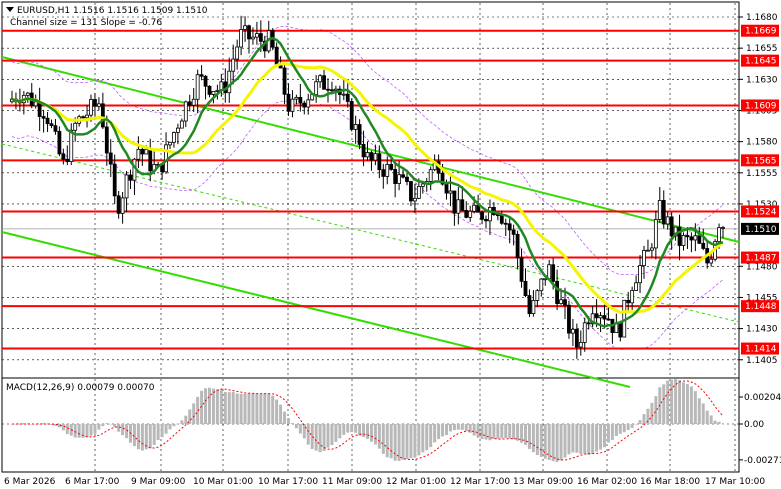 The image size is (781, 489). I want to click on price-tick-label: 1.1630, so click(762, 80).